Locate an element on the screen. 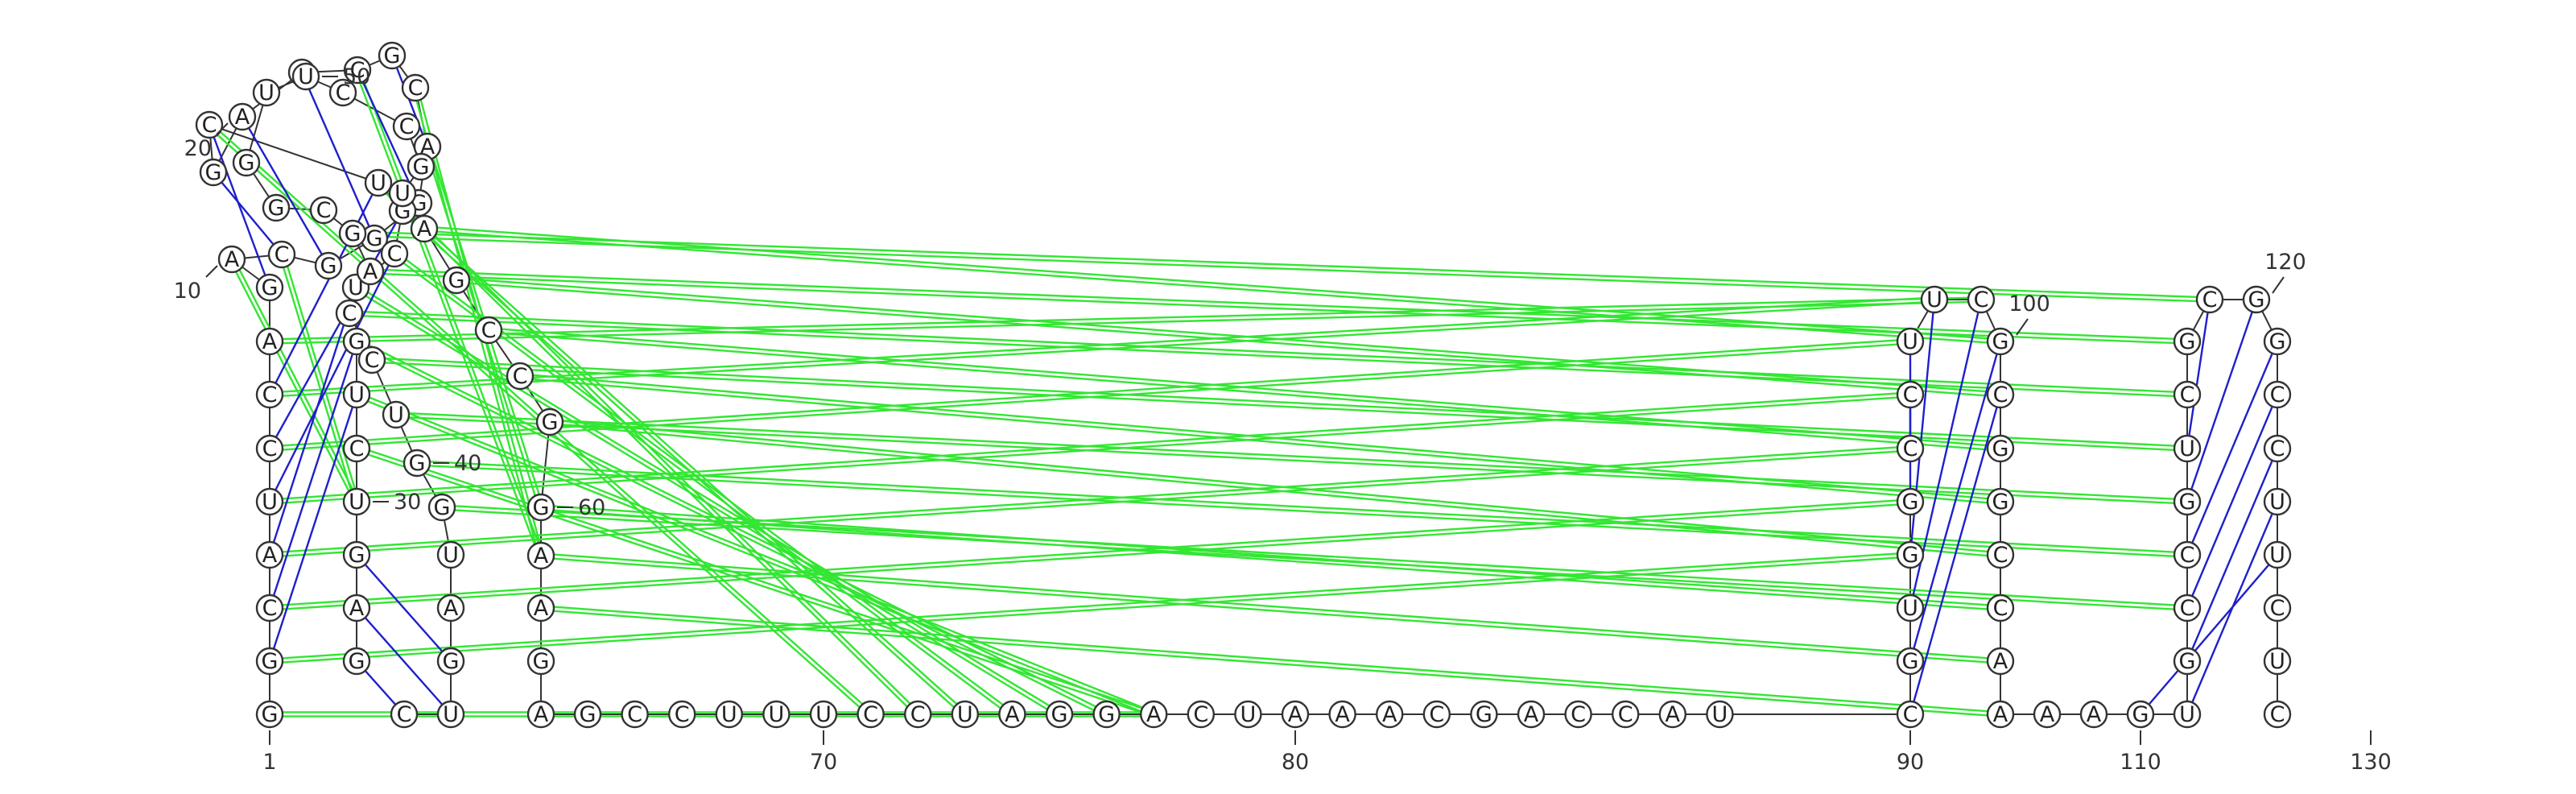 This screenshot has height=794, width=2576. numbering-label: 20 is located at coordinates (198, 148).